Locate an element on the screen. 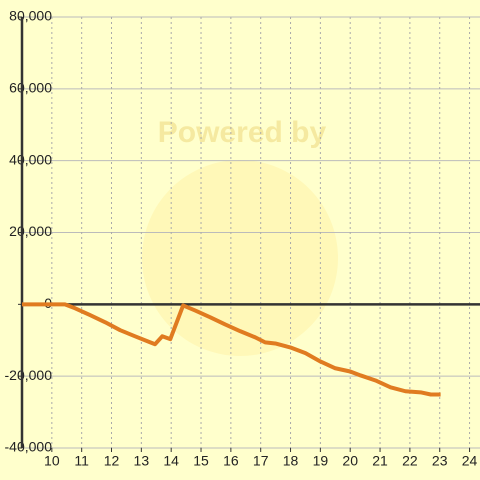 The width and height of the screenshot is (480, 480). y-tick-label: -40,000 is located at coordinates (29, 447).